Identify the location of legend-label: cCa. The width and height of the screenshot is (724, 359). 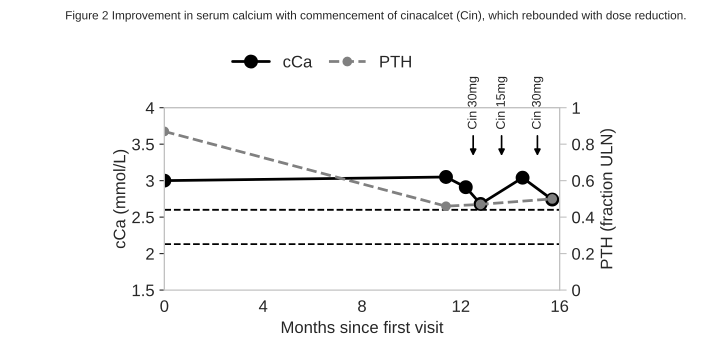
(297, 62).